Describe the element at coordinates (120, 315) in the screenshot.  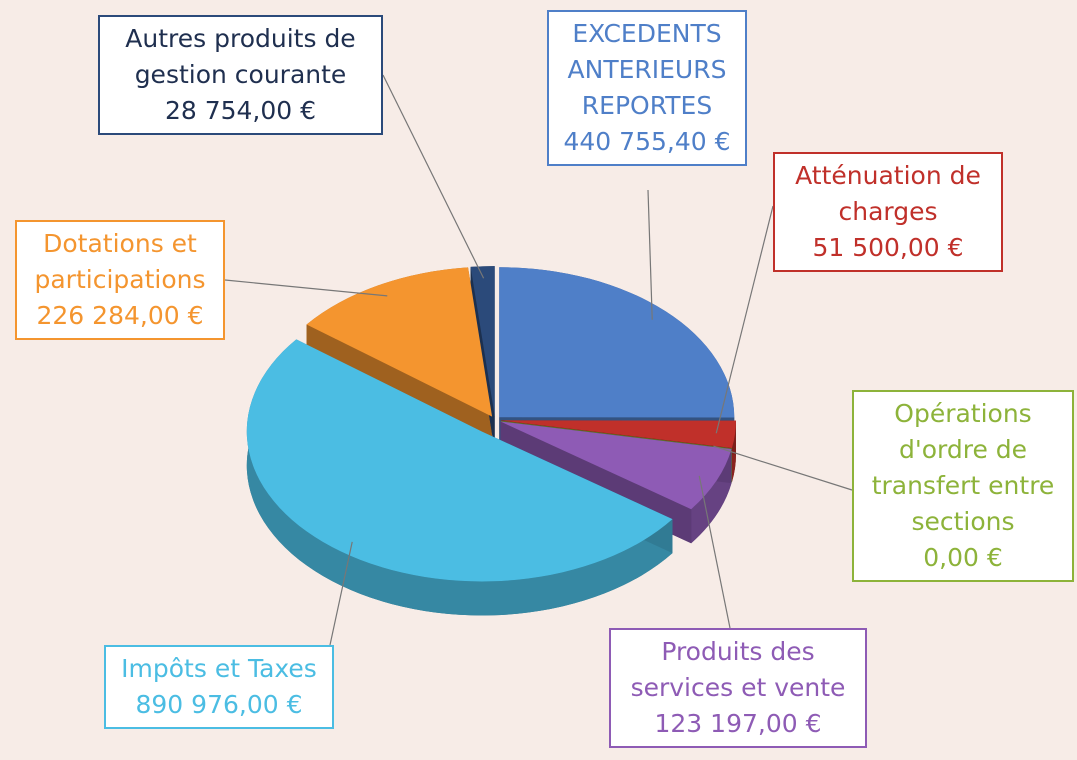
I see `value-label: 226 284,00 €` at that location.